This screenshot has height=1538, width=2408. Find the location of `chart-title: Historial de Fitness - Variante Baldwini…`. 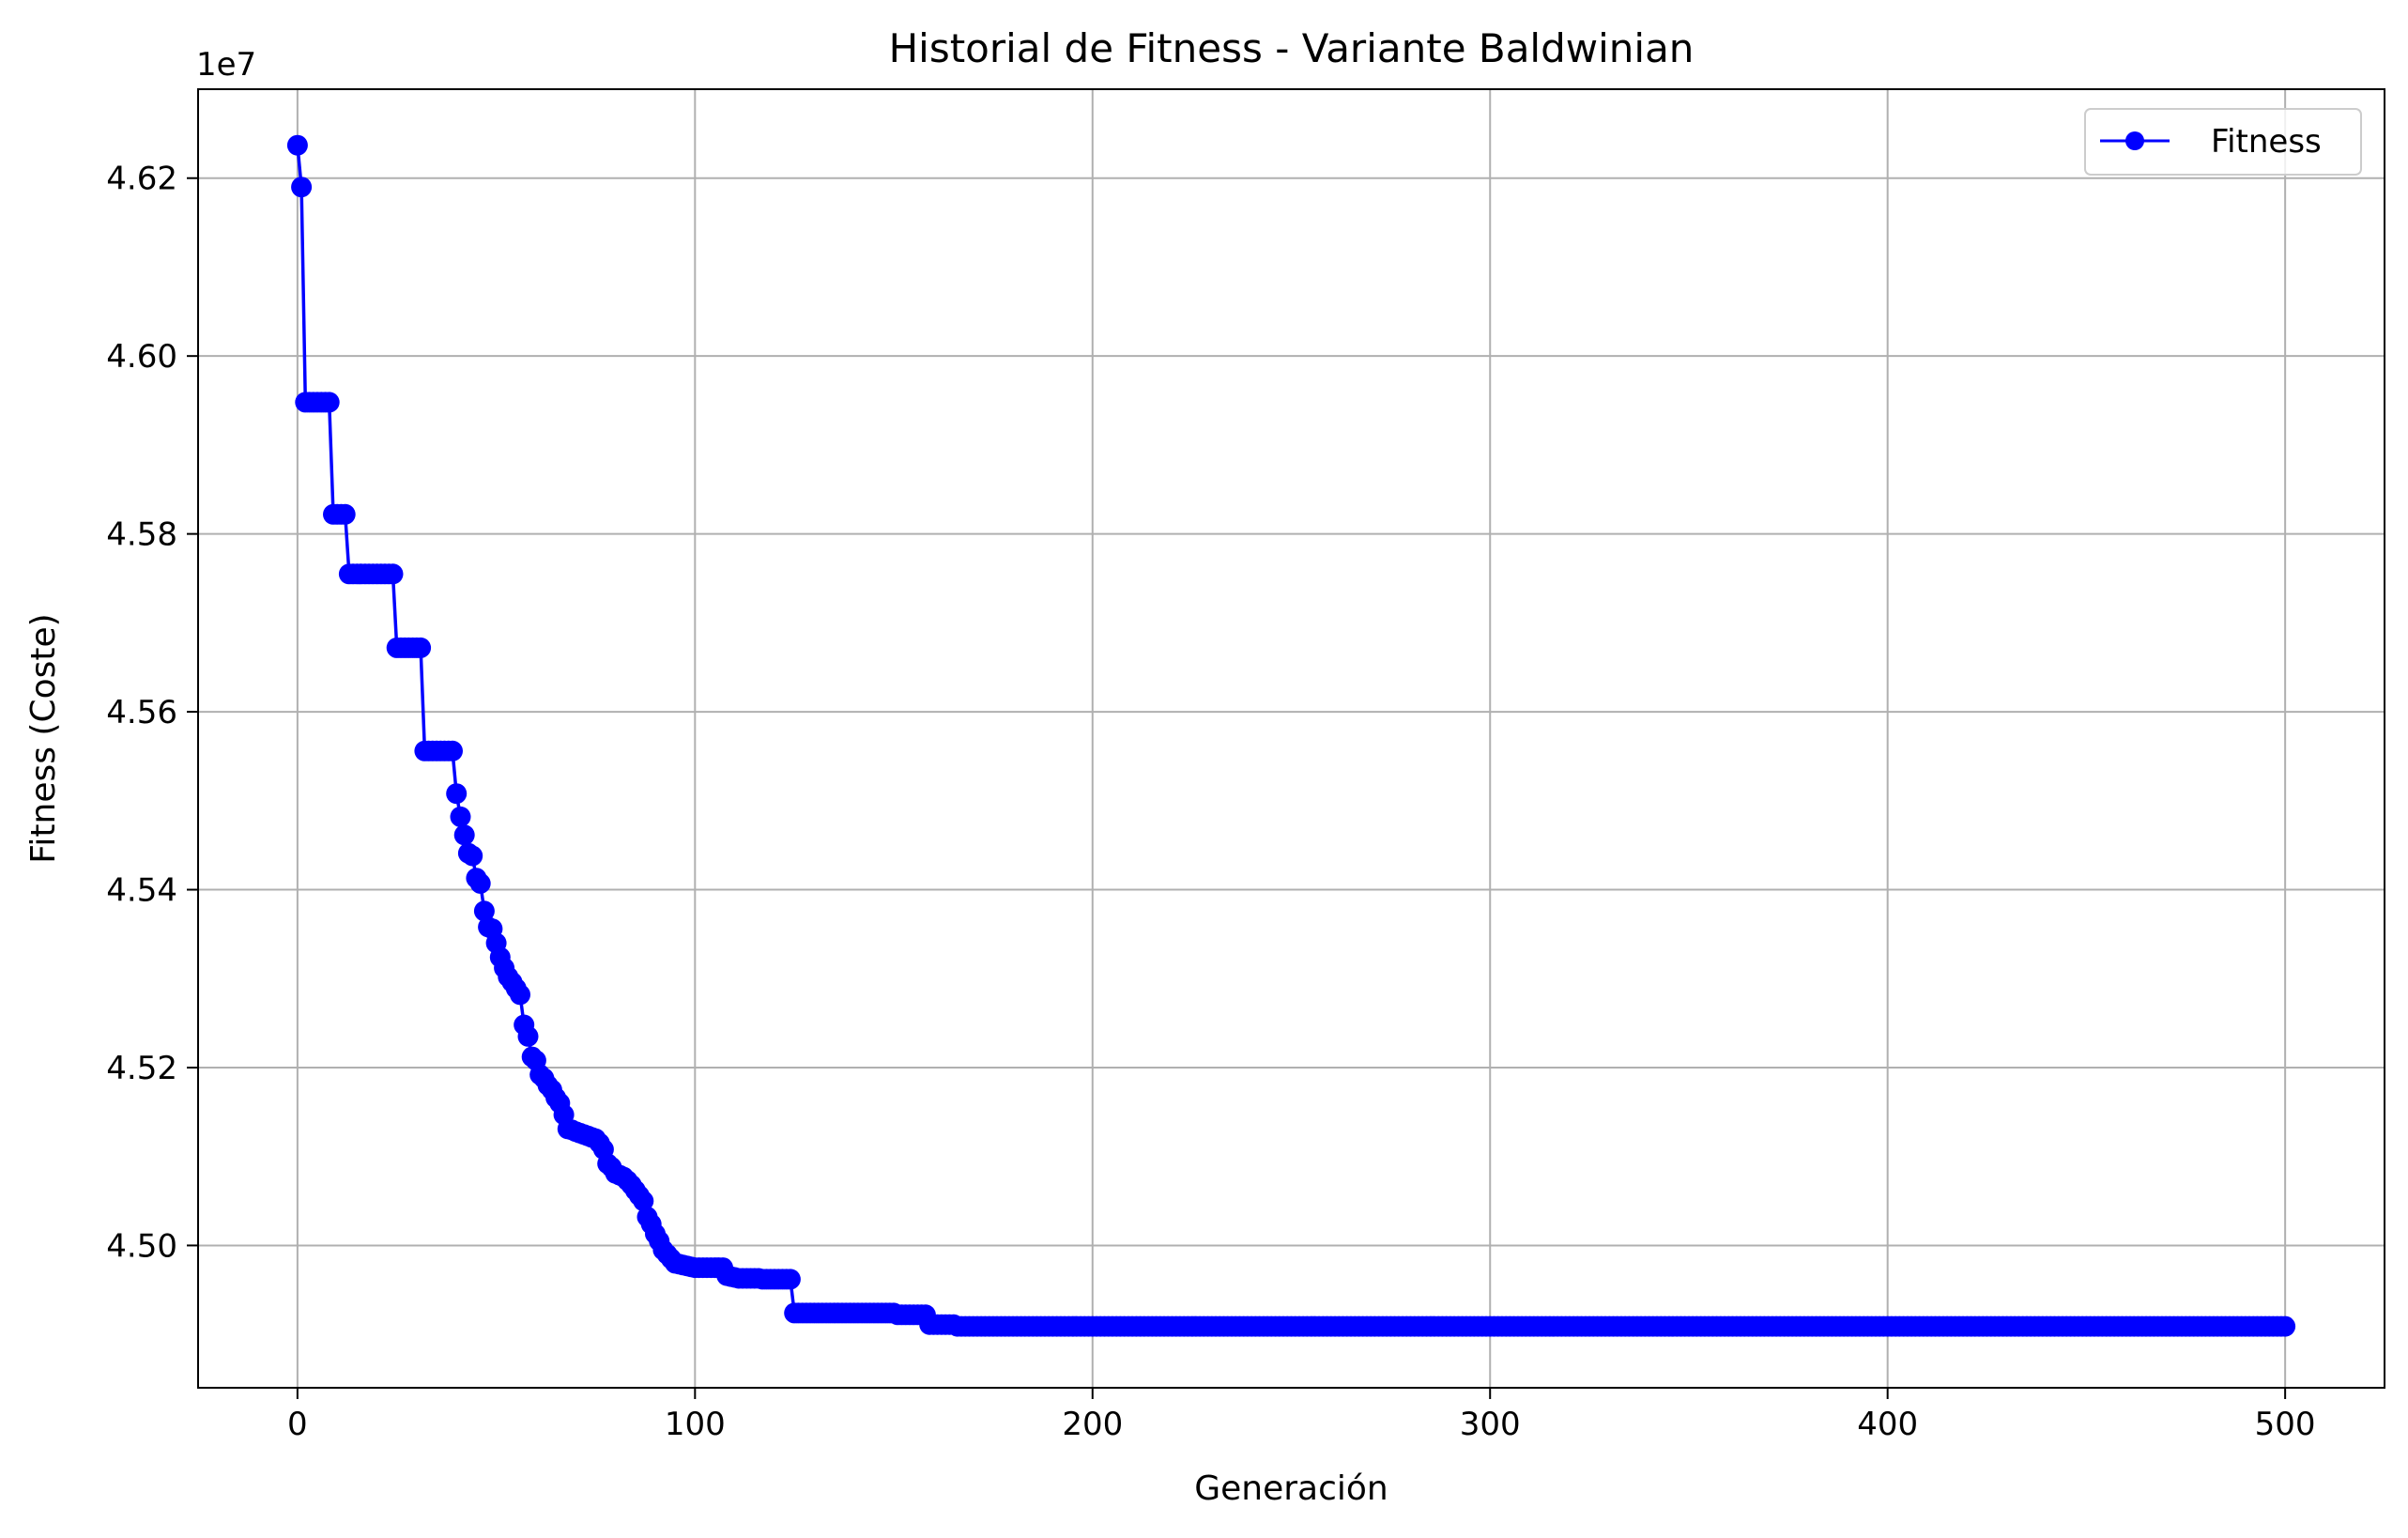

chart-title: Historial de Fitness - Variante Baldwini… is located at coordinates (1292, 48).